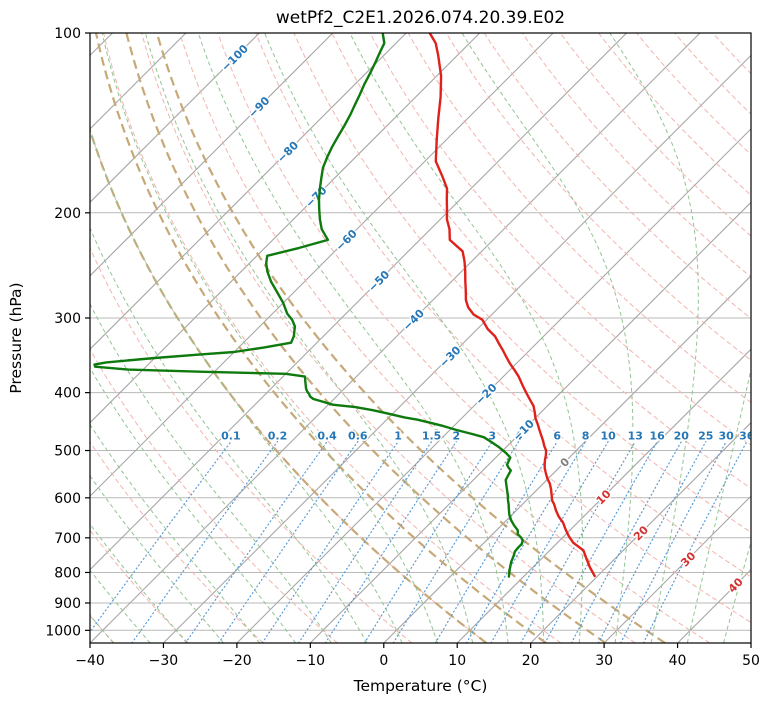 This screenshot has height=708, width=775. What do you see at coordinates (747, 436) in the screenshot?
I see `mixing-ratio-label: 36` at bounding box center [747, 436].